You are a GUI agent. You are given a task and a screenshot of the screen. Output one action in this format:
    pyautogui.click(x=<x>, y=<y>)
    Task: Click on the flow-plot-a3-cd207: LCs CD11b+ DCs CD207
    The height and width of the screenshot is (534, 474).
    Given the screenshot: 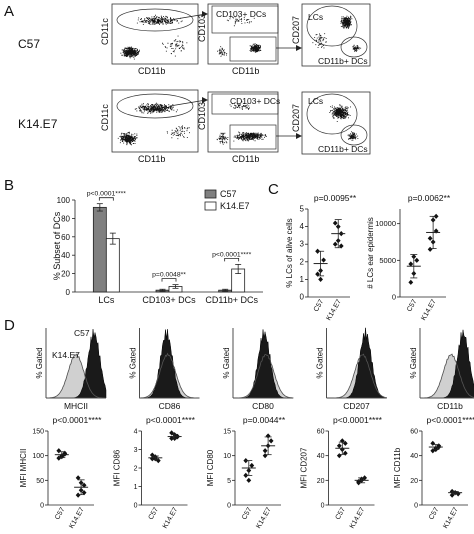 What is the action you would take?
    pyautogui.click(x=331, y=35)
    